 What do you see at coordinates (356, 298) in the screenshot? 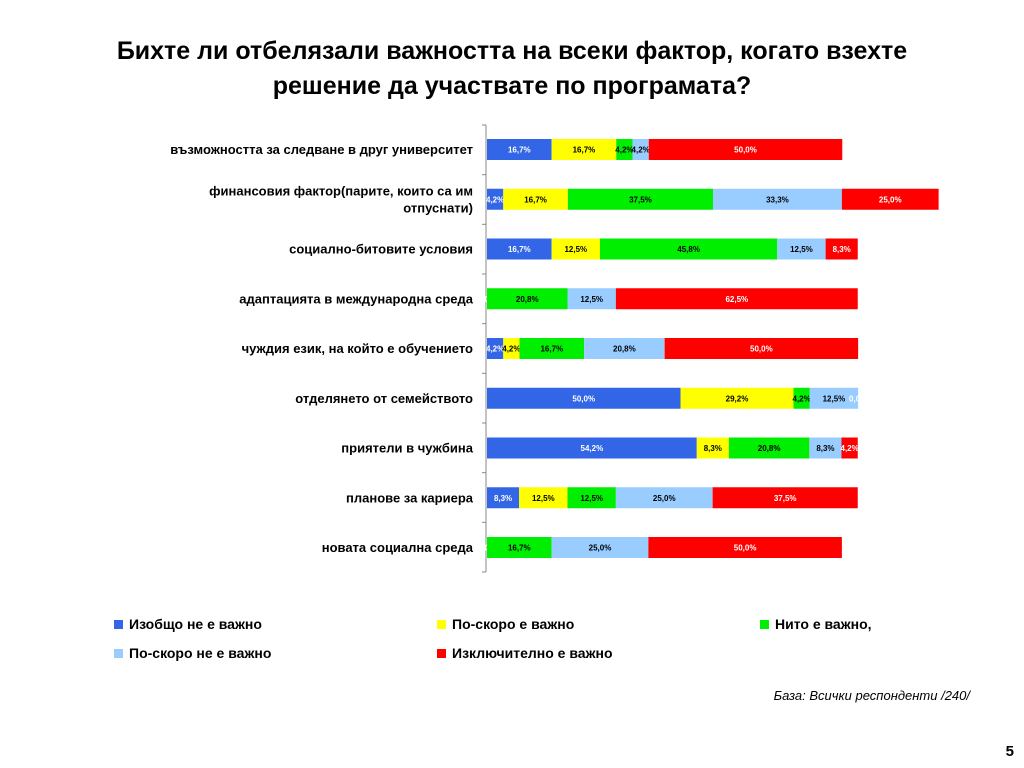
I see `category-label: адаптацията в международна среда` at bounding box center [356, 298].